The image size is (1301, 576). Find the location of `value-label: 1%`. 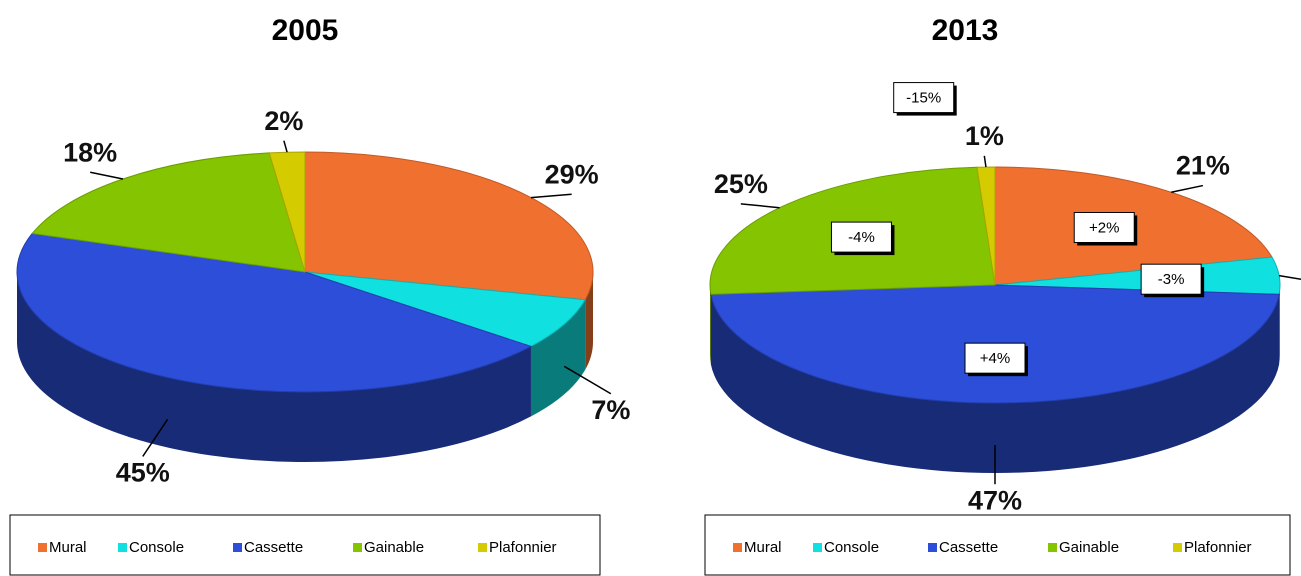

value-label: 1% is located at coordinates (984, 136).